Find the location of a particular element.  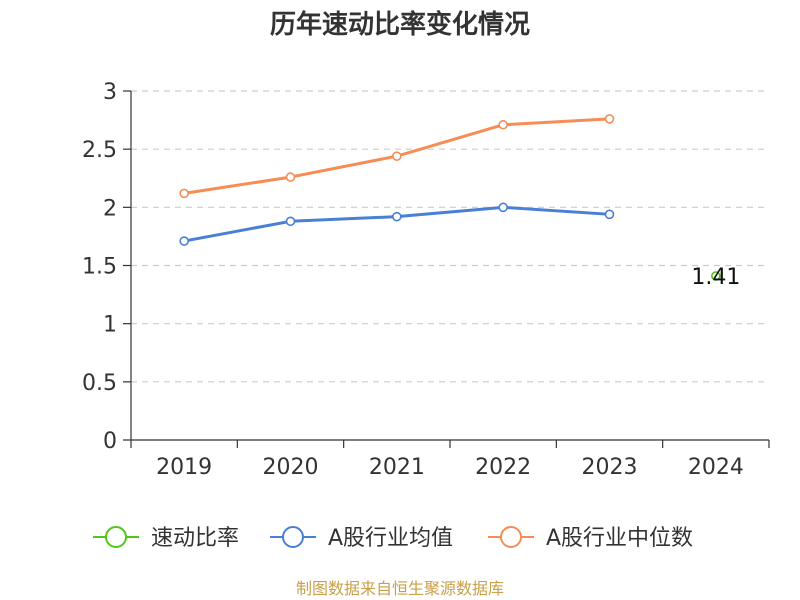

x-tick-label: 2019 is located at coordinates (184, 467).